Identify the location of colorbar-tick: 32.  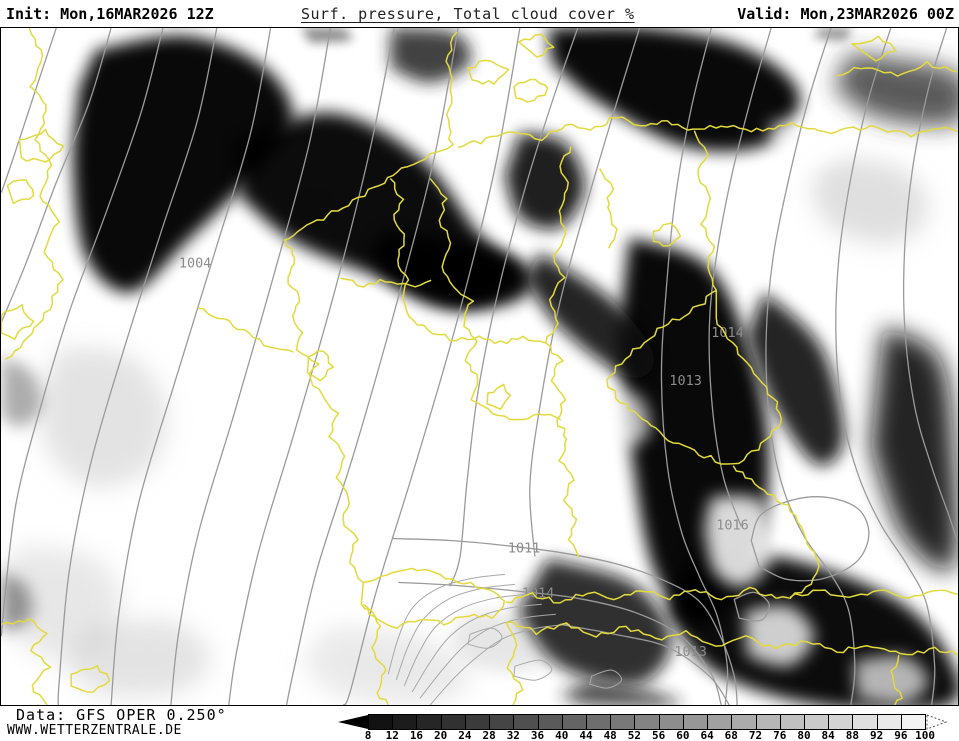
(513, 735).